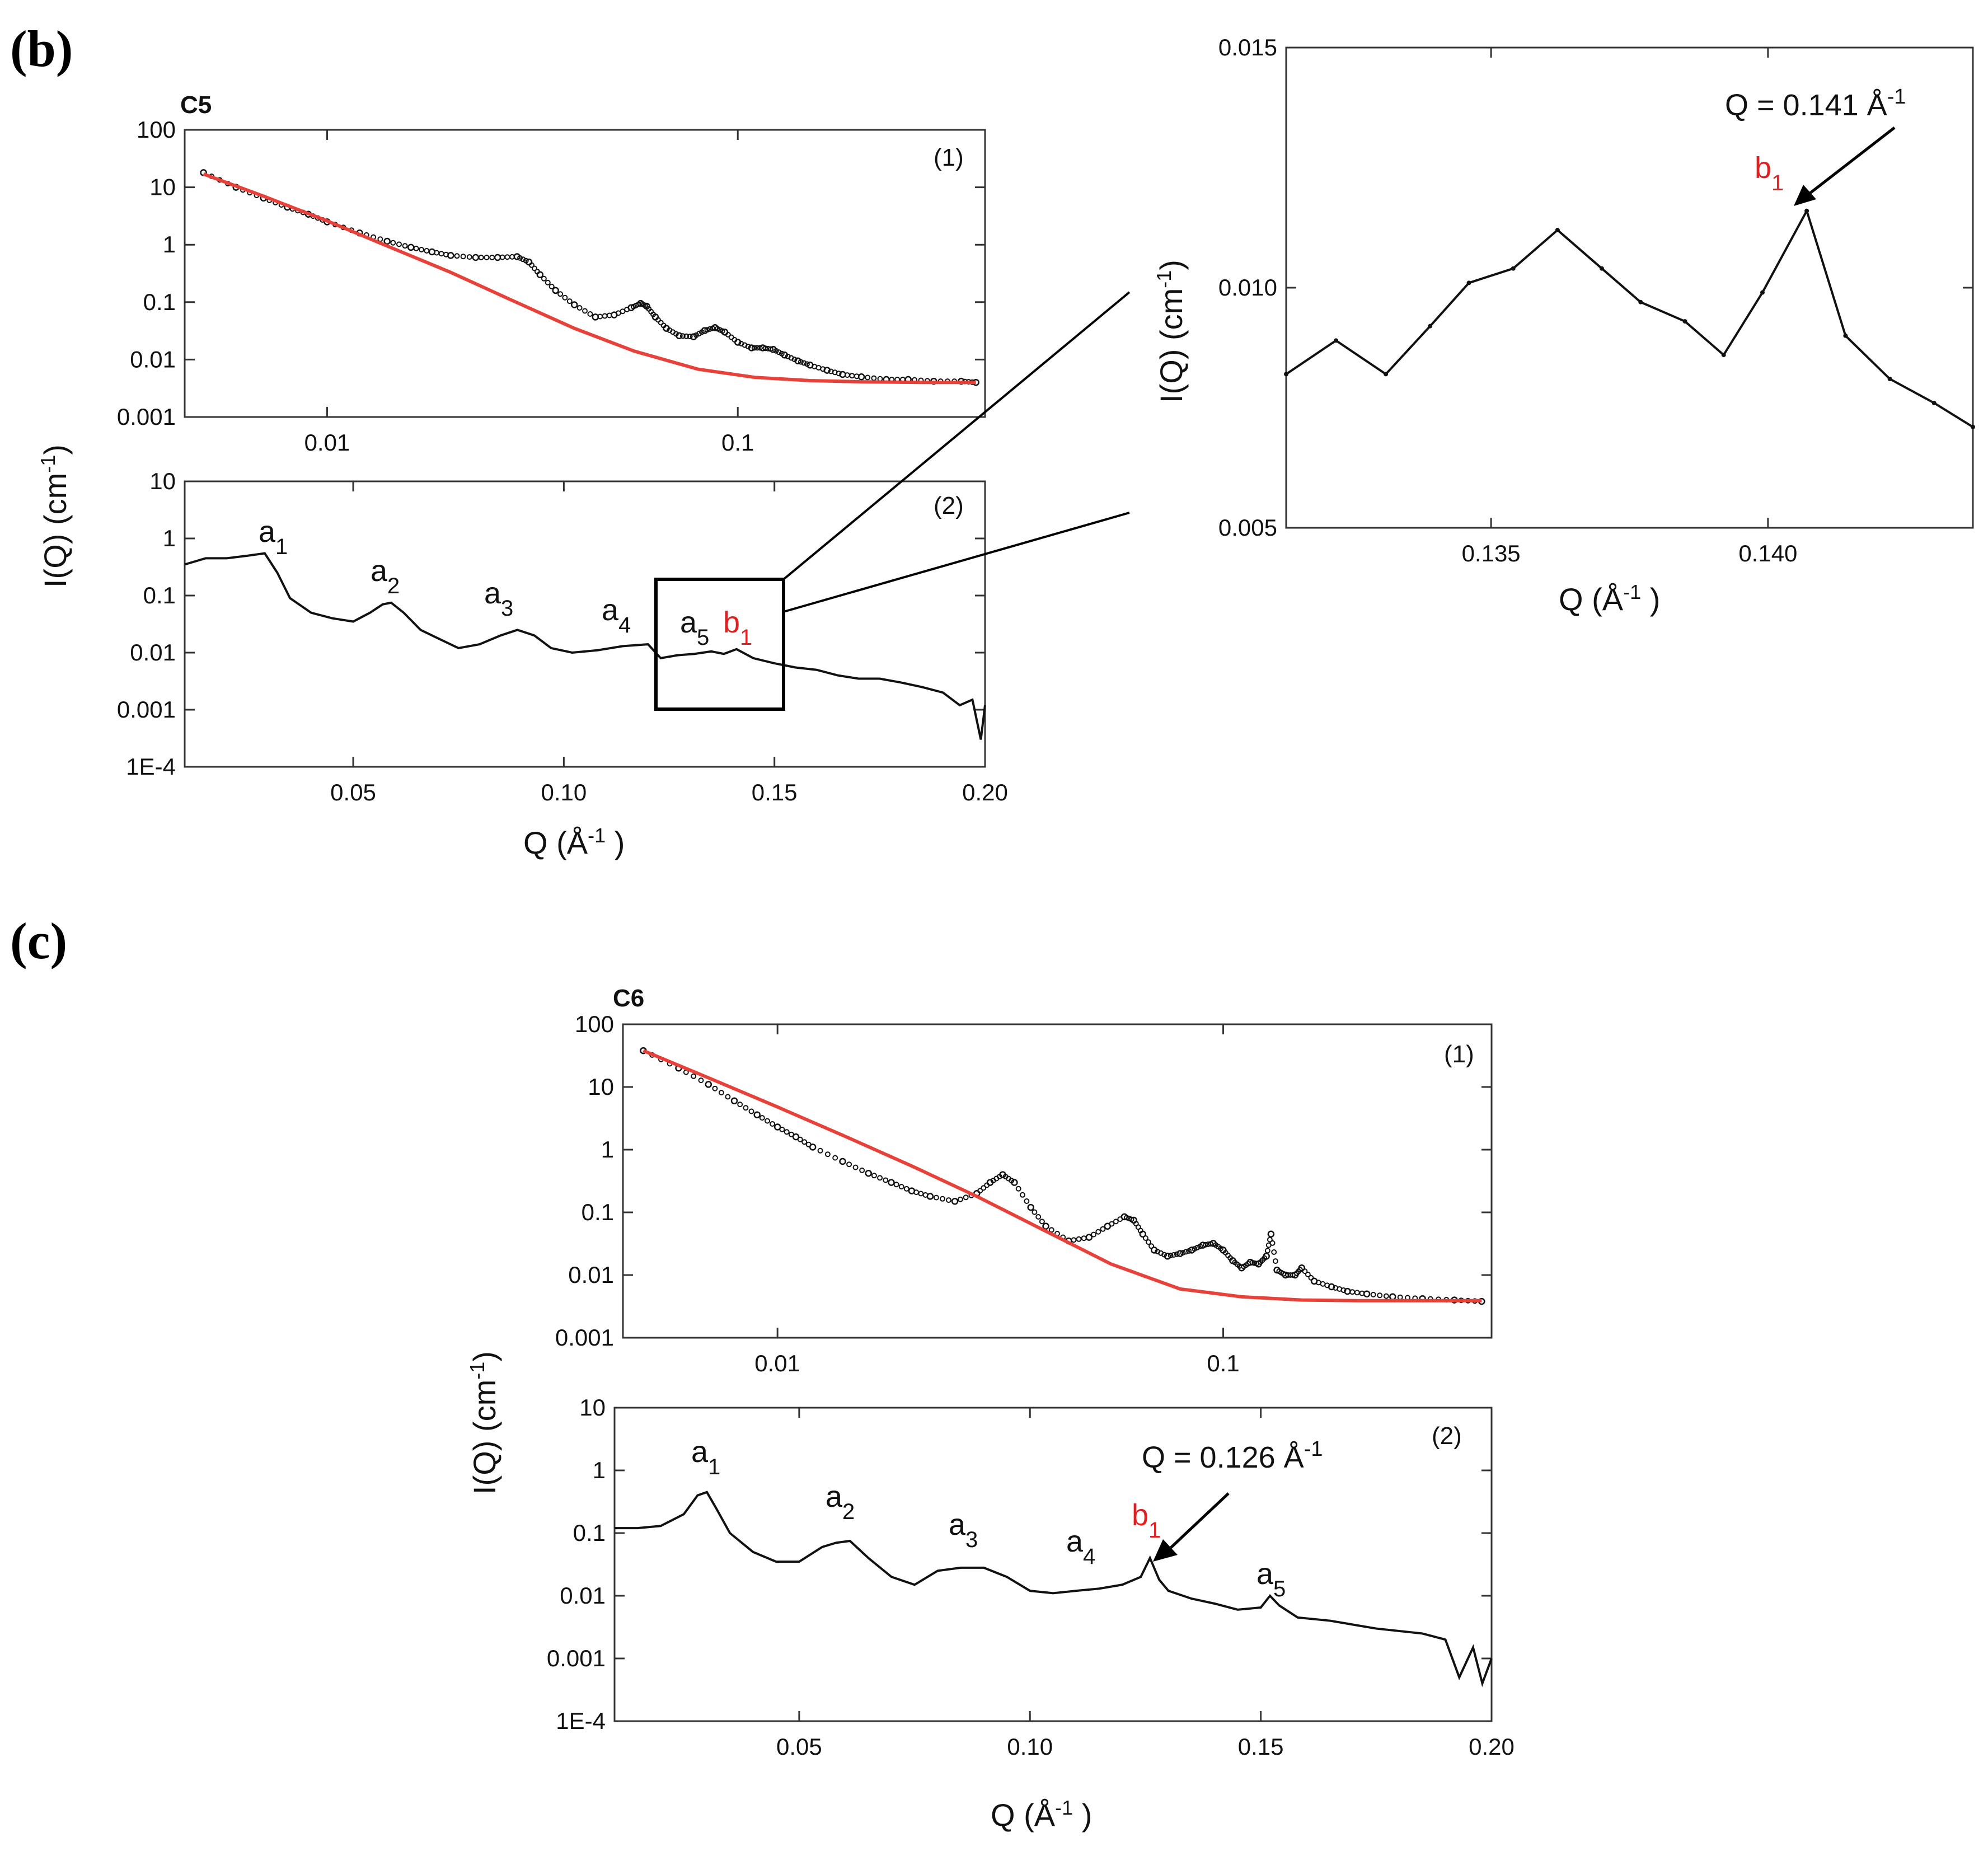  I want to click on y-tick-label: 100, so click(594, 1024).